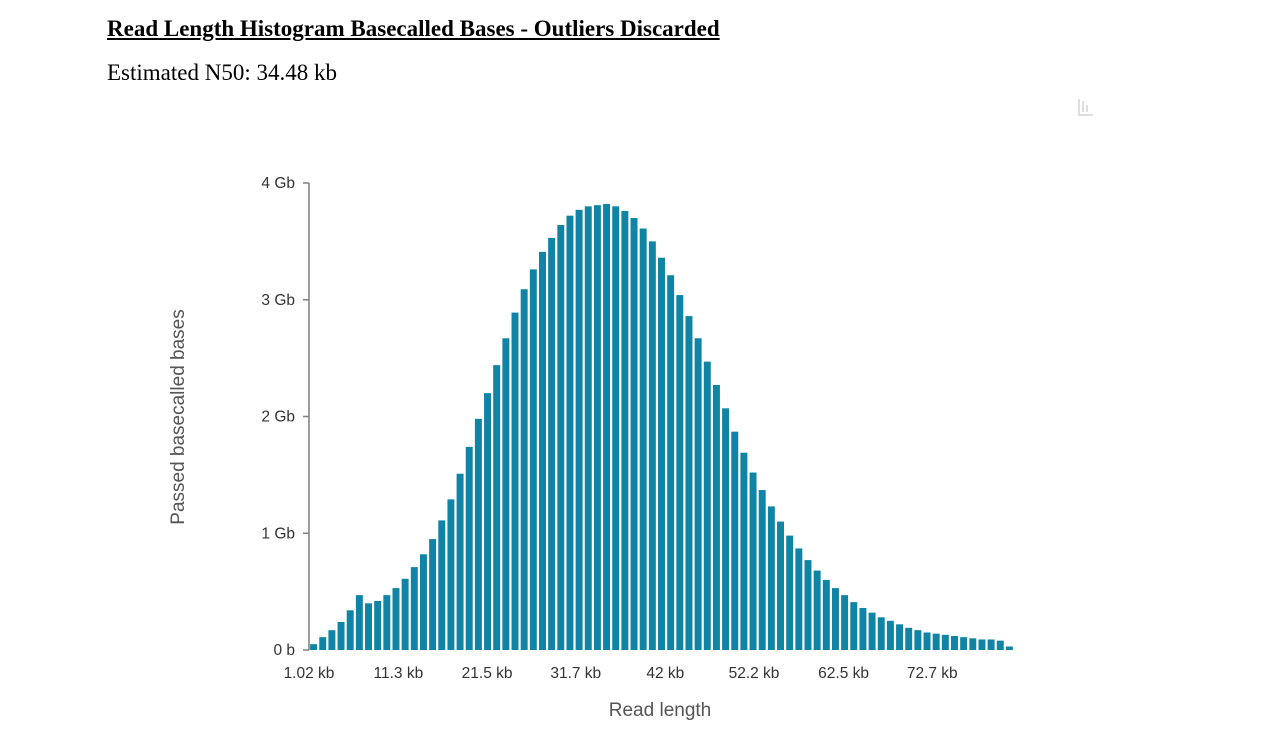  What do you see at coordinates (309, 673) in the screenshot?
I see `x-tick-label: 1.02 kb` at bounding box center [309, 673].